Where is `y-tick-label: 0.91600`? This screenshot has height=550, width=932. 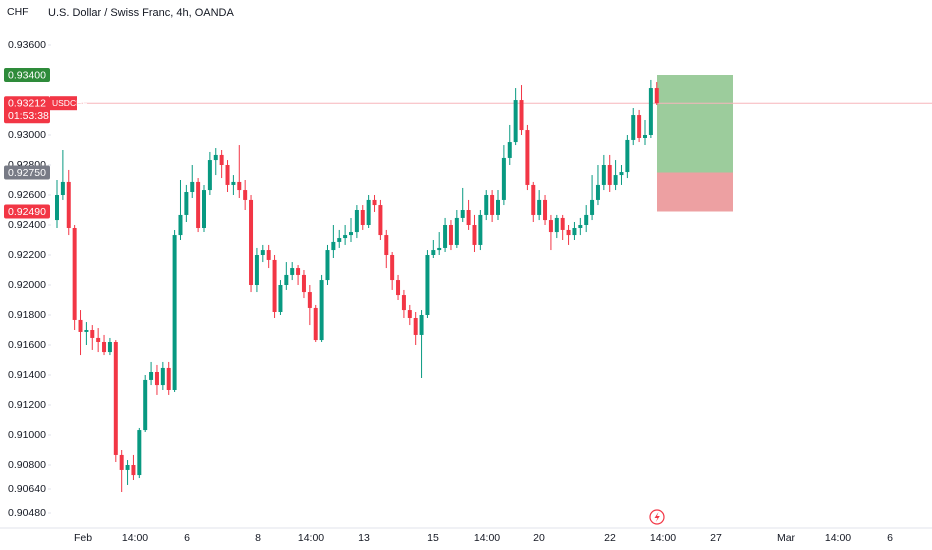
y-tick-label: 0.91600 is located at coordinates (27, 345).